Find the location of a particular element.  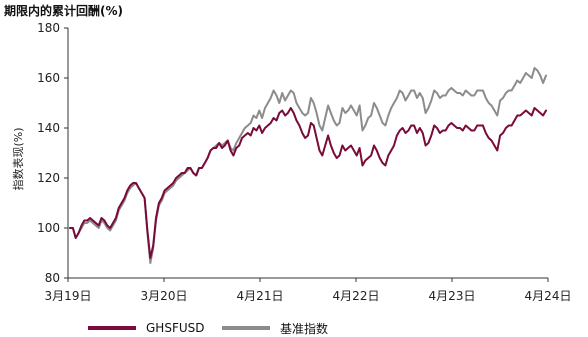

x-tick-label: 3月19日 is located at coordinates (68, 296).